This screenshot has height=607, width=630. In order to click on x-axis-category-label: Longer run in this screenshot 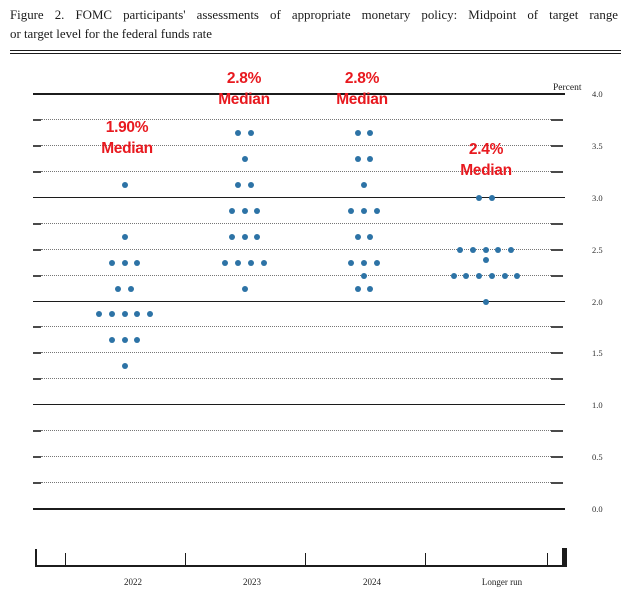, I will do `click(502, 582)`.